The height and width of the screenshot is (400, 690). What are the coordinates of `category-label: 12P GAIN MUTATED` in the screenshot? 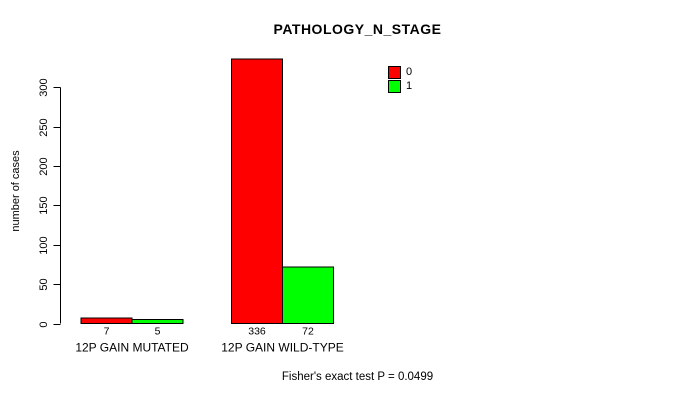 It's located at (132, 348).